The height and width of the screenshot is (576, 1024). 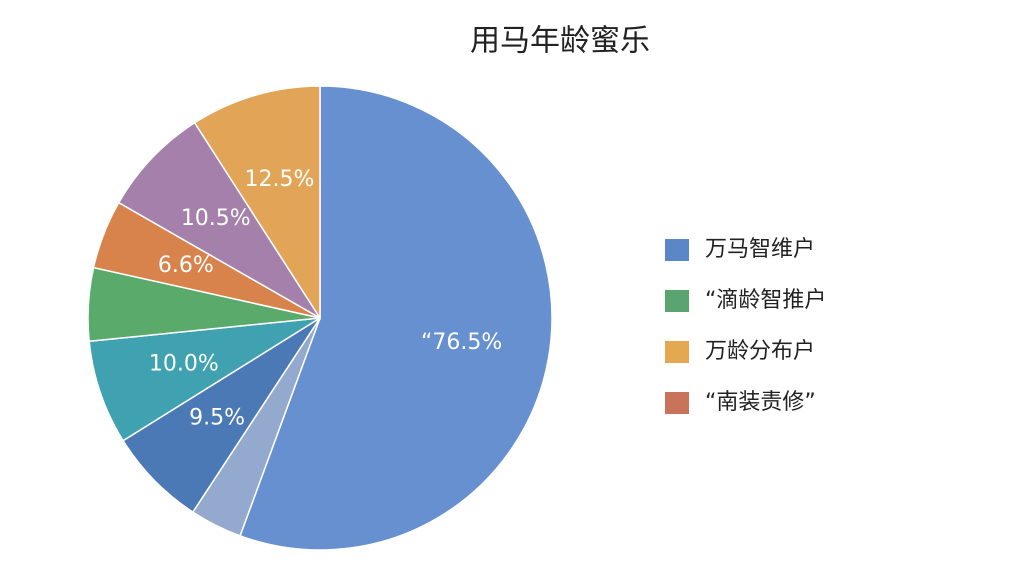 What do you see at coordinates (217, 418) in the screenshot?
I see `value-label: 9.5%` at bounding box center [217, 418].